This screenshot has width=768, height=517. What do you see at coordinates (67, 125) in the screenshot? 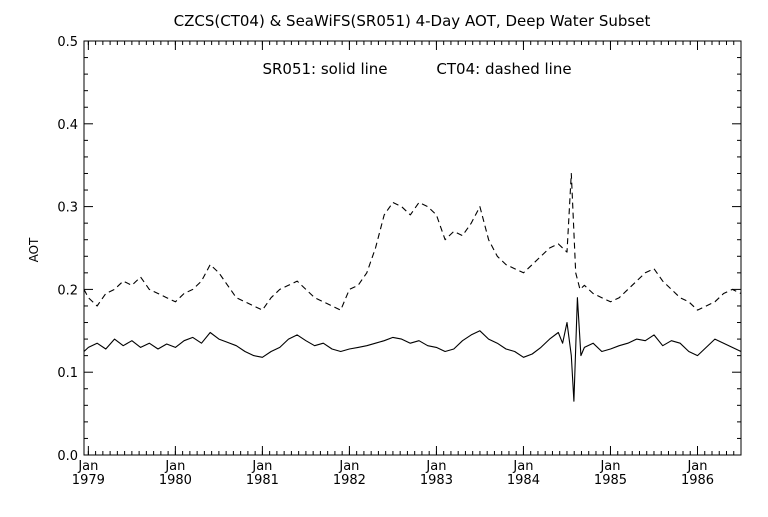
I see `y-tick-label: 0.4` at bounding box center [67, 125].